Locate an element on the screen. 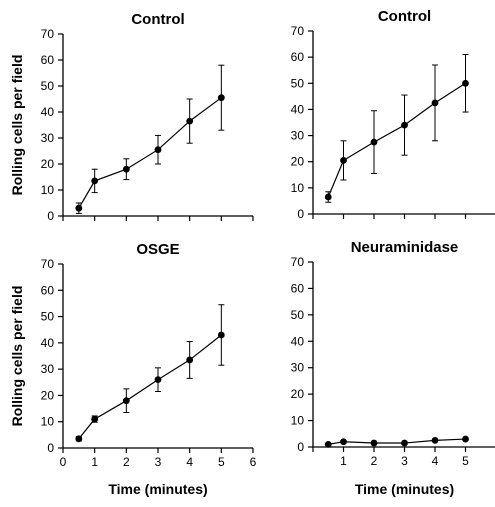 This screenshot has width=495, height=507. chart-4-y-tick-label: 20 is located at coordinates (298, 394).